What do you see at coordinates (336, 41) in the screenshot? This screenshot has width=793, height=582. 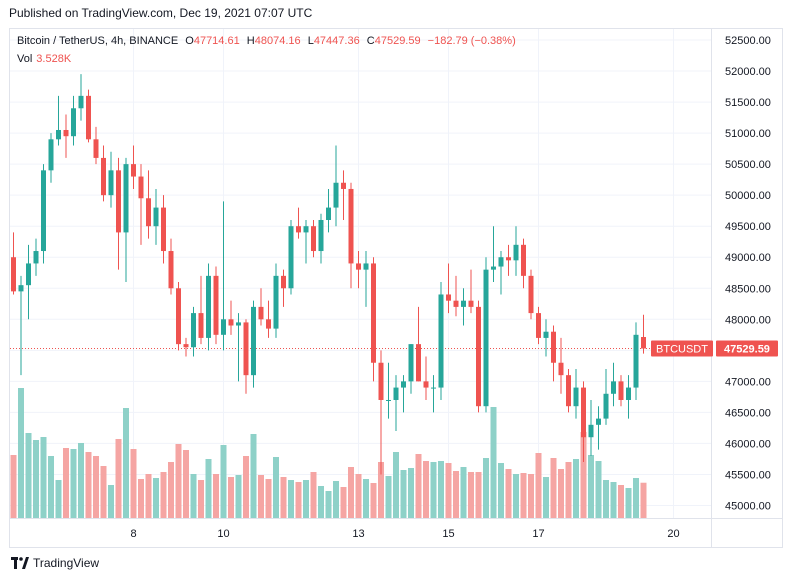 I see `legend-low: 47447.36` at bounding box center [336, 41].